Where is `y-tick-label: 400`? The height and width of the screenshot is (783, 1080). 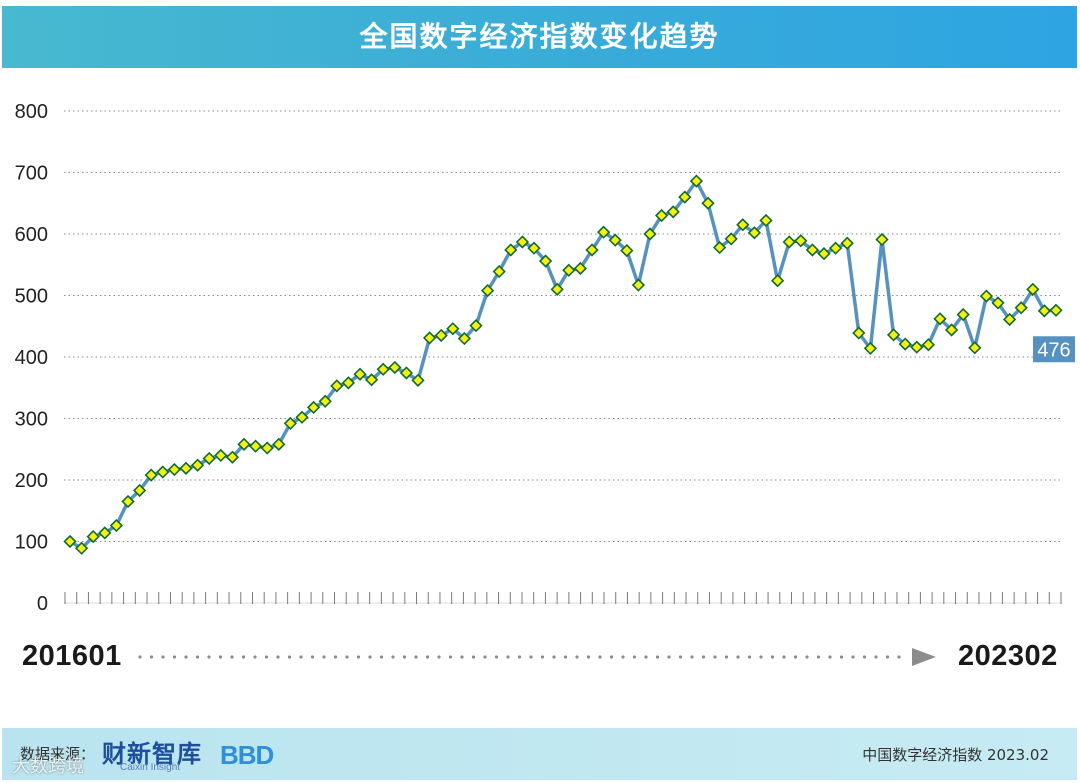 y-tick-label: 400 is located at coordinates (31, 358).